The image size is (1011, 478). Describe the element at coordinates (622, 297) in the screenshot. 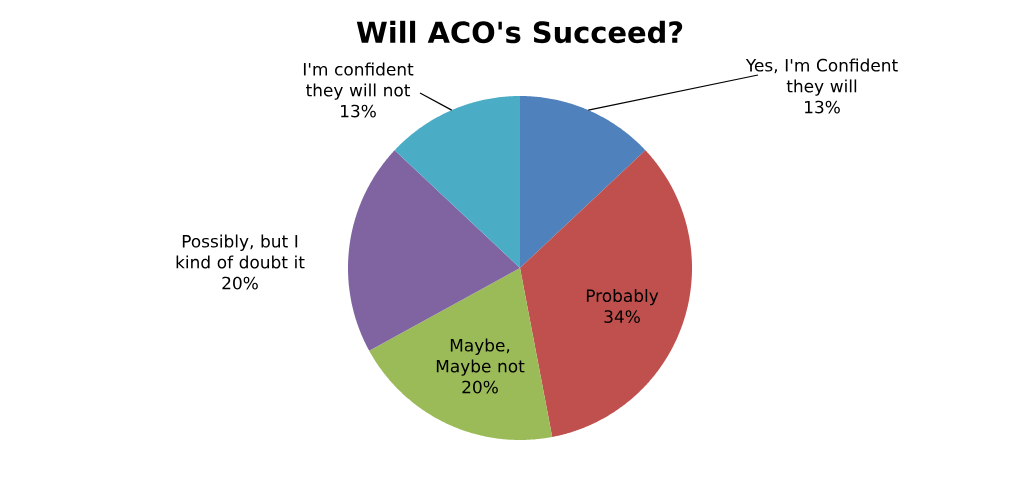

I see `slice-label: Probably` at that location.